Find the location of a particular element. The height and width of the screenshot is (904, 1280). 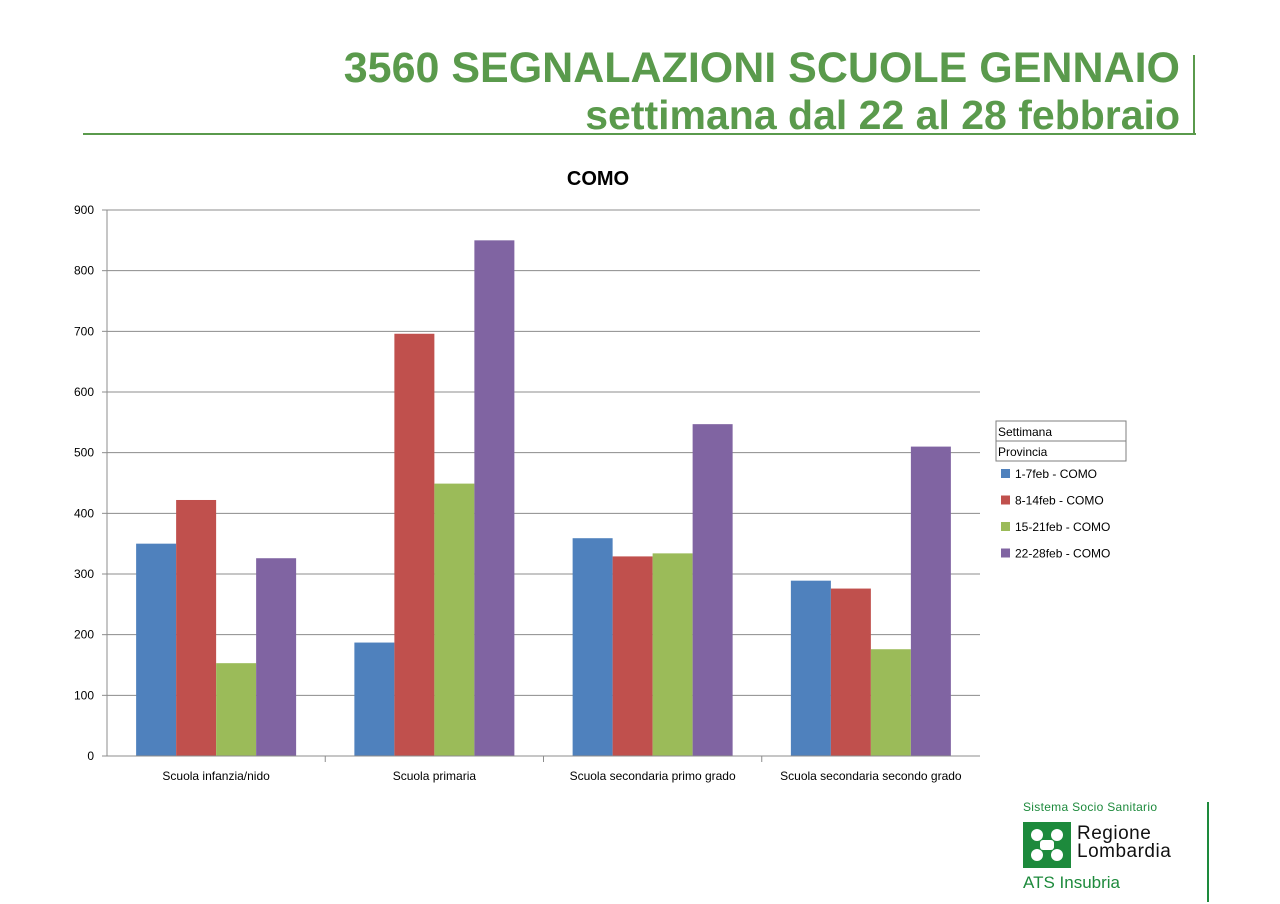

logo-name-line1: Regione is located at coordinates (1114, 833).